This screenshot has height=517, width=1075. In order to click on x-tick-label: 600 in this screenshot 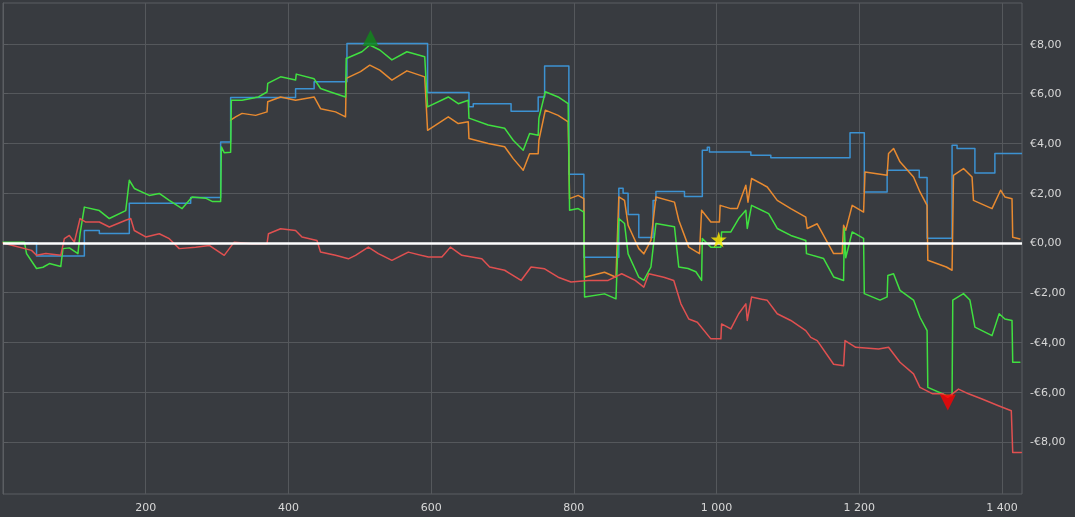, I will do `click(431, 507)`.